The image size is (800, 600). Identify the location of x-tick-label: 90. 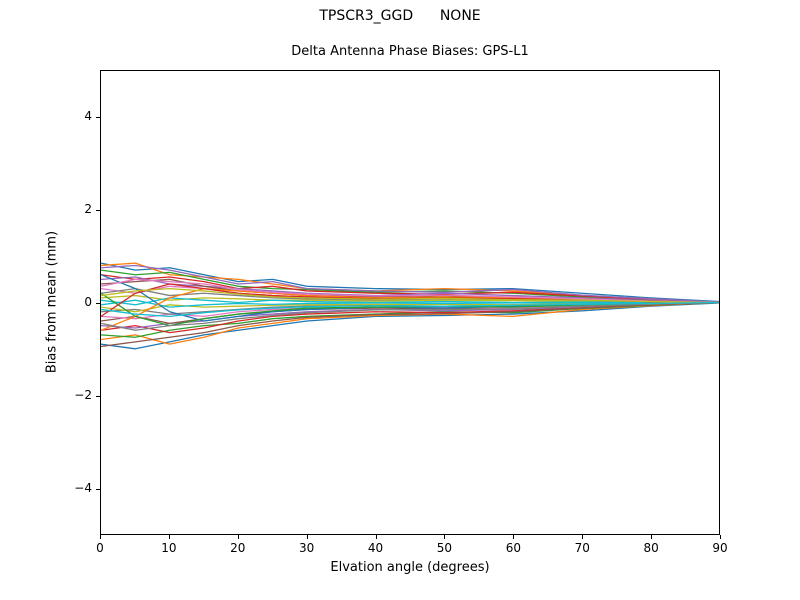
(720, 548).